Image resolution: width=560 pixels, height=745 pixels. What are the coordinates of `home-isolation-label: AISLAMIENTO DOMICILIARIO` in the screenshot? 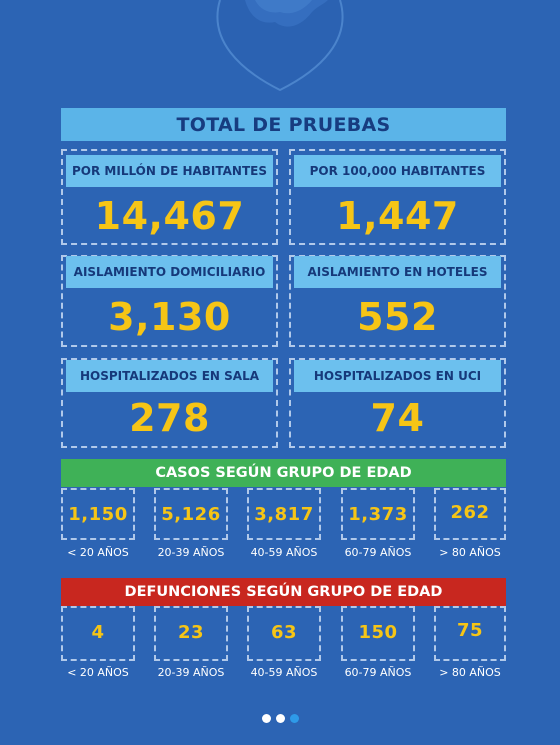 It's located at (169, 272).